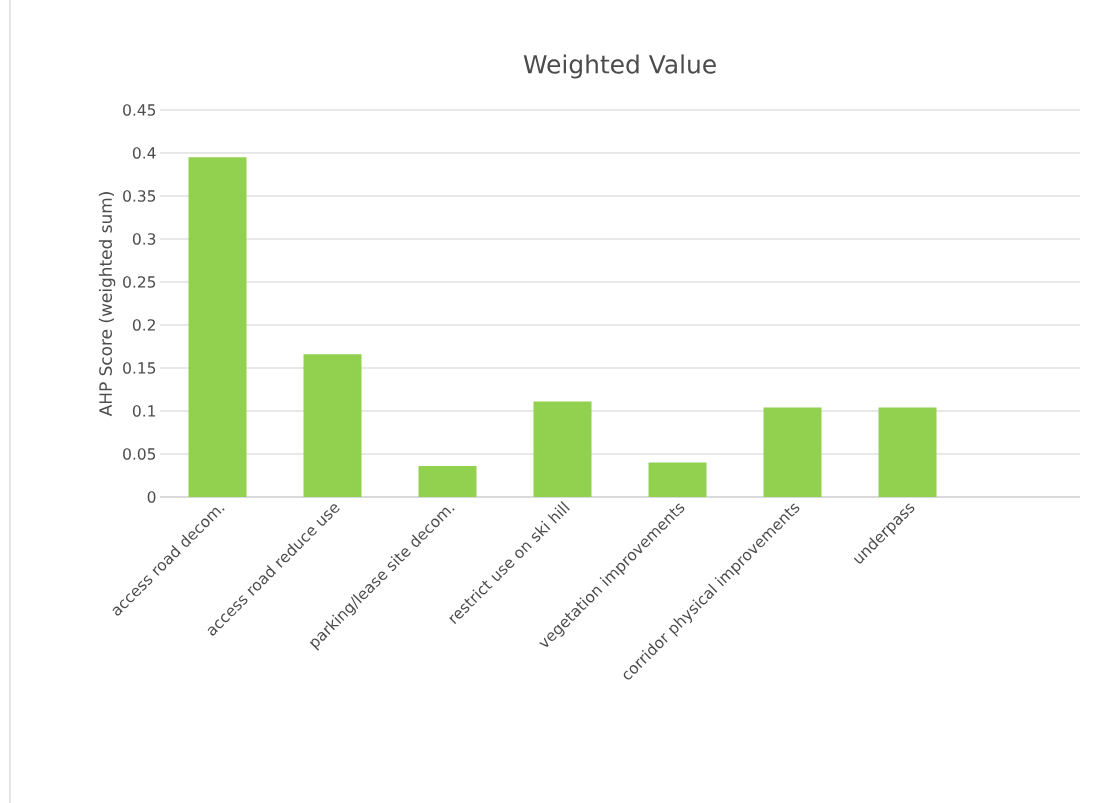 Image resolution: width=1097 pixels, height=803 pixels. What do you see at coordinates (139, 454) in the screenshot?
I see `y-tick-label: 0.05` at bounding box center [139, 454].